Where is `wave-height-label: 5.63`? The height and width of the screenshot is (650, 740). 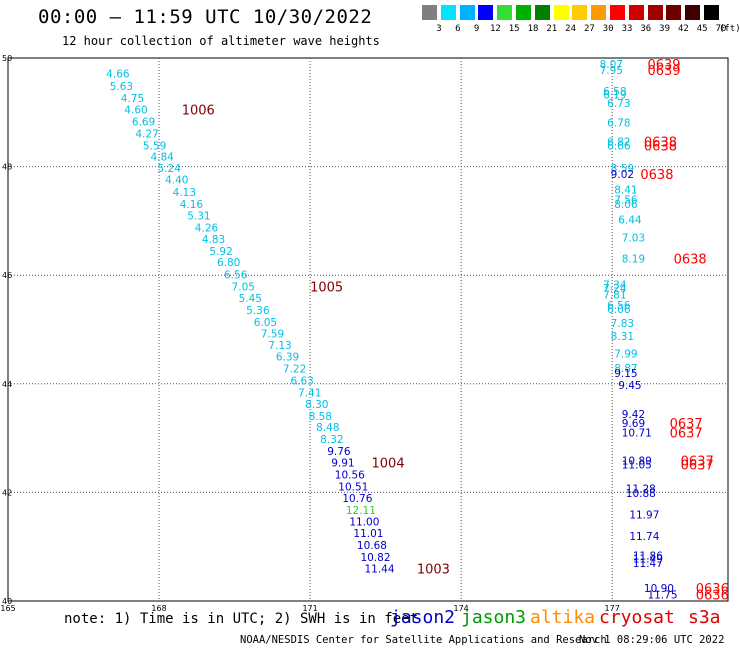 wave-height-label: 5.63 is located at coordinates (121, 87).